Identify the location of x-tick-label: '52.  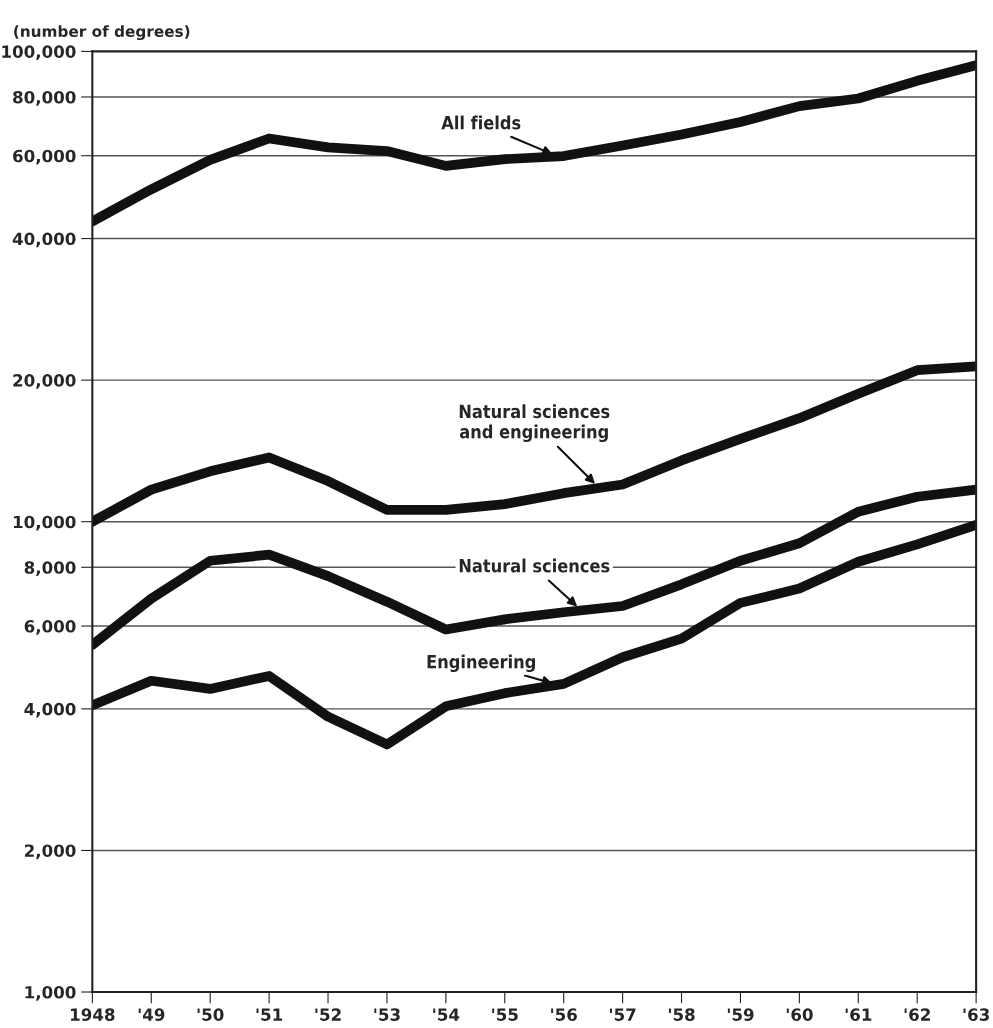
(328, 1014).